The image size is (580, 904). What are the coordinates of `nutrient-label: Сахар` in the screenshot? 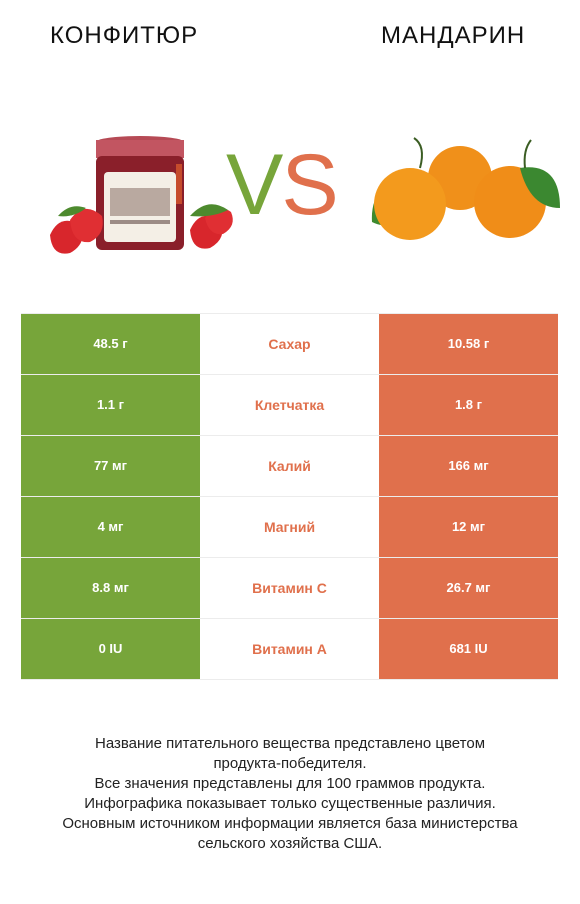 It's located at (289, 344).